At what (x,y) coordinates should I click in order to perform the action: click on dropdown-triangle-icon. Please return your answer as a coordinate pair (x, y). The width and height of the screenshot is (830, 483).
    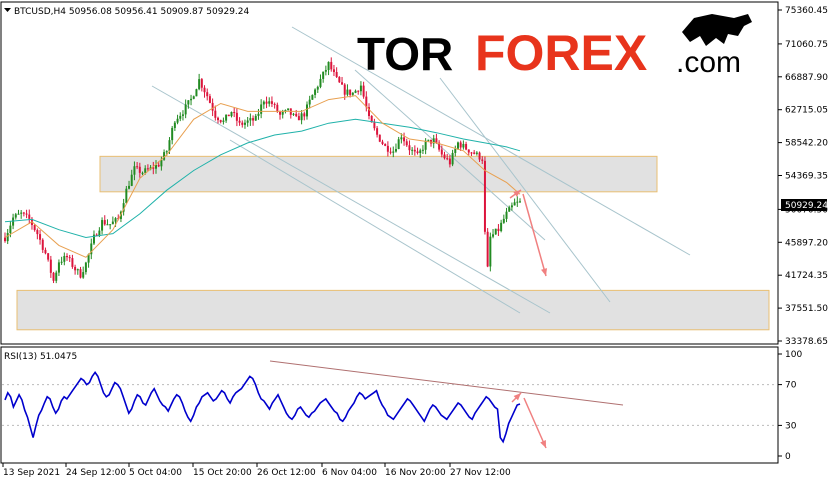
    Looking at the image, I should click on (7, 10).